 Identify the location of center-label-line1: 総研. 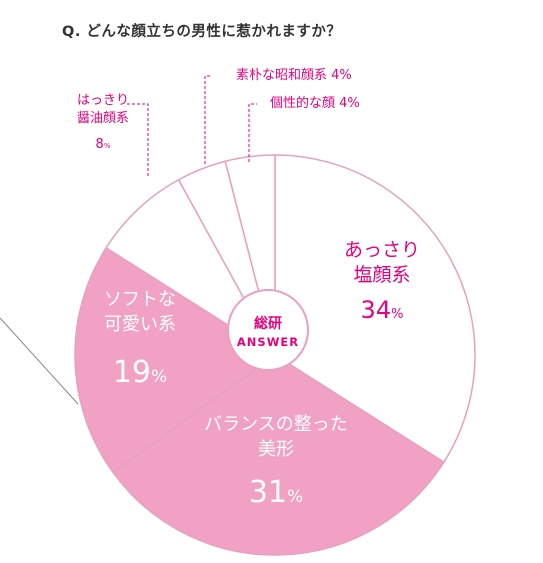
(268, 323).